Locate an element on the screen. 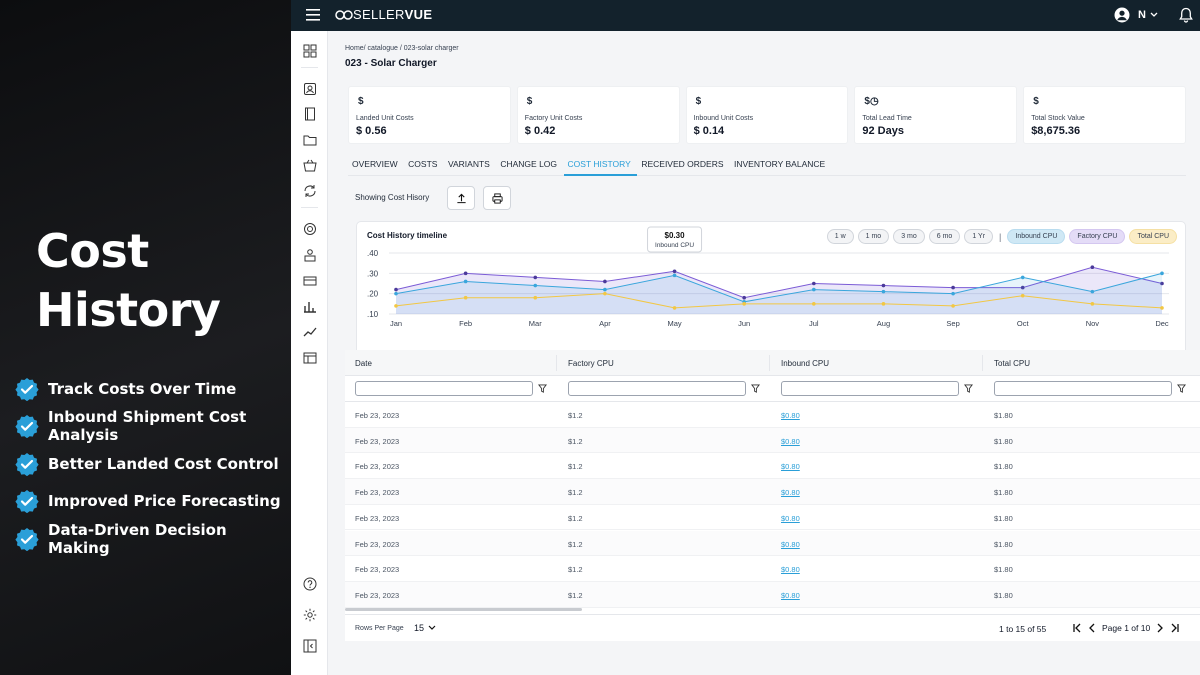 The image size is (1200, 675). series-area is located at coordinates (779, 293).